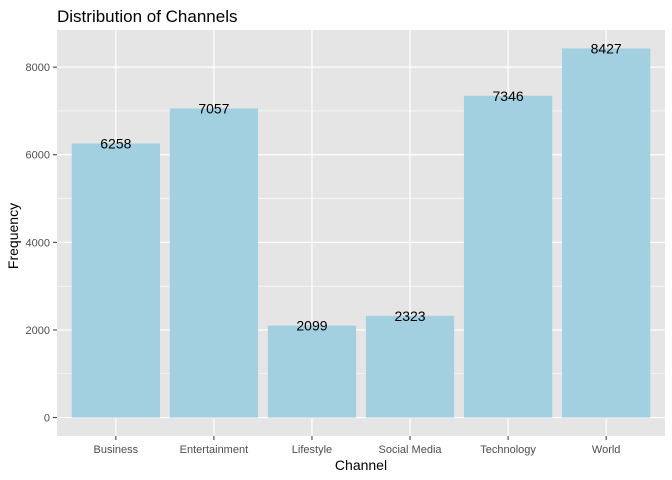 The height and width of the screenshot is (480, 672). Describe the element at coordinates (409, 316) in the screenshot. I see `data-label: 2323` at that location.